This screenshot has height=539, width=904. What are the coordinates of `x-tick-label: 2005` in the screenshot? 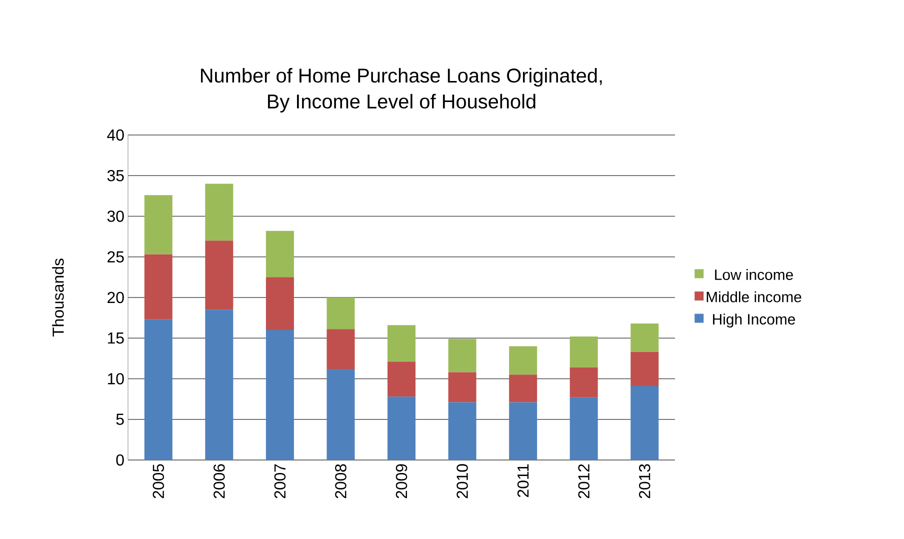 It's located at (158, 481).